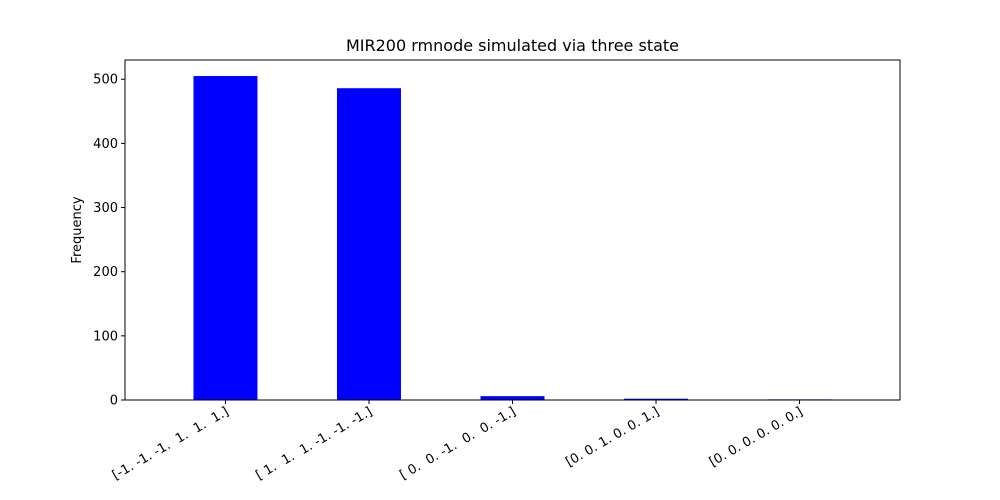  What do you see at coordinates (171, 443) in the screenshot?
I see `x-tick-label: [-1. -1. -1. 1. 1. 1.]` at bounding box center [171, 443].